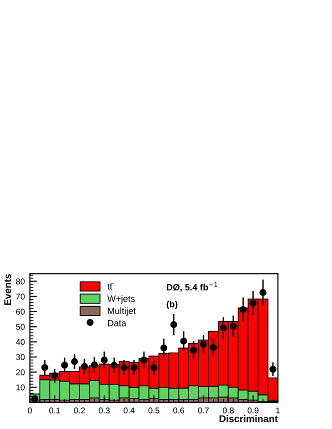 Image resolution: width=332 pixels, height=429 pixels. What do you see at coordinates (20, 372) in the screenshot?
I see `y-tick-label: 20` at bounding box center [20, 372].